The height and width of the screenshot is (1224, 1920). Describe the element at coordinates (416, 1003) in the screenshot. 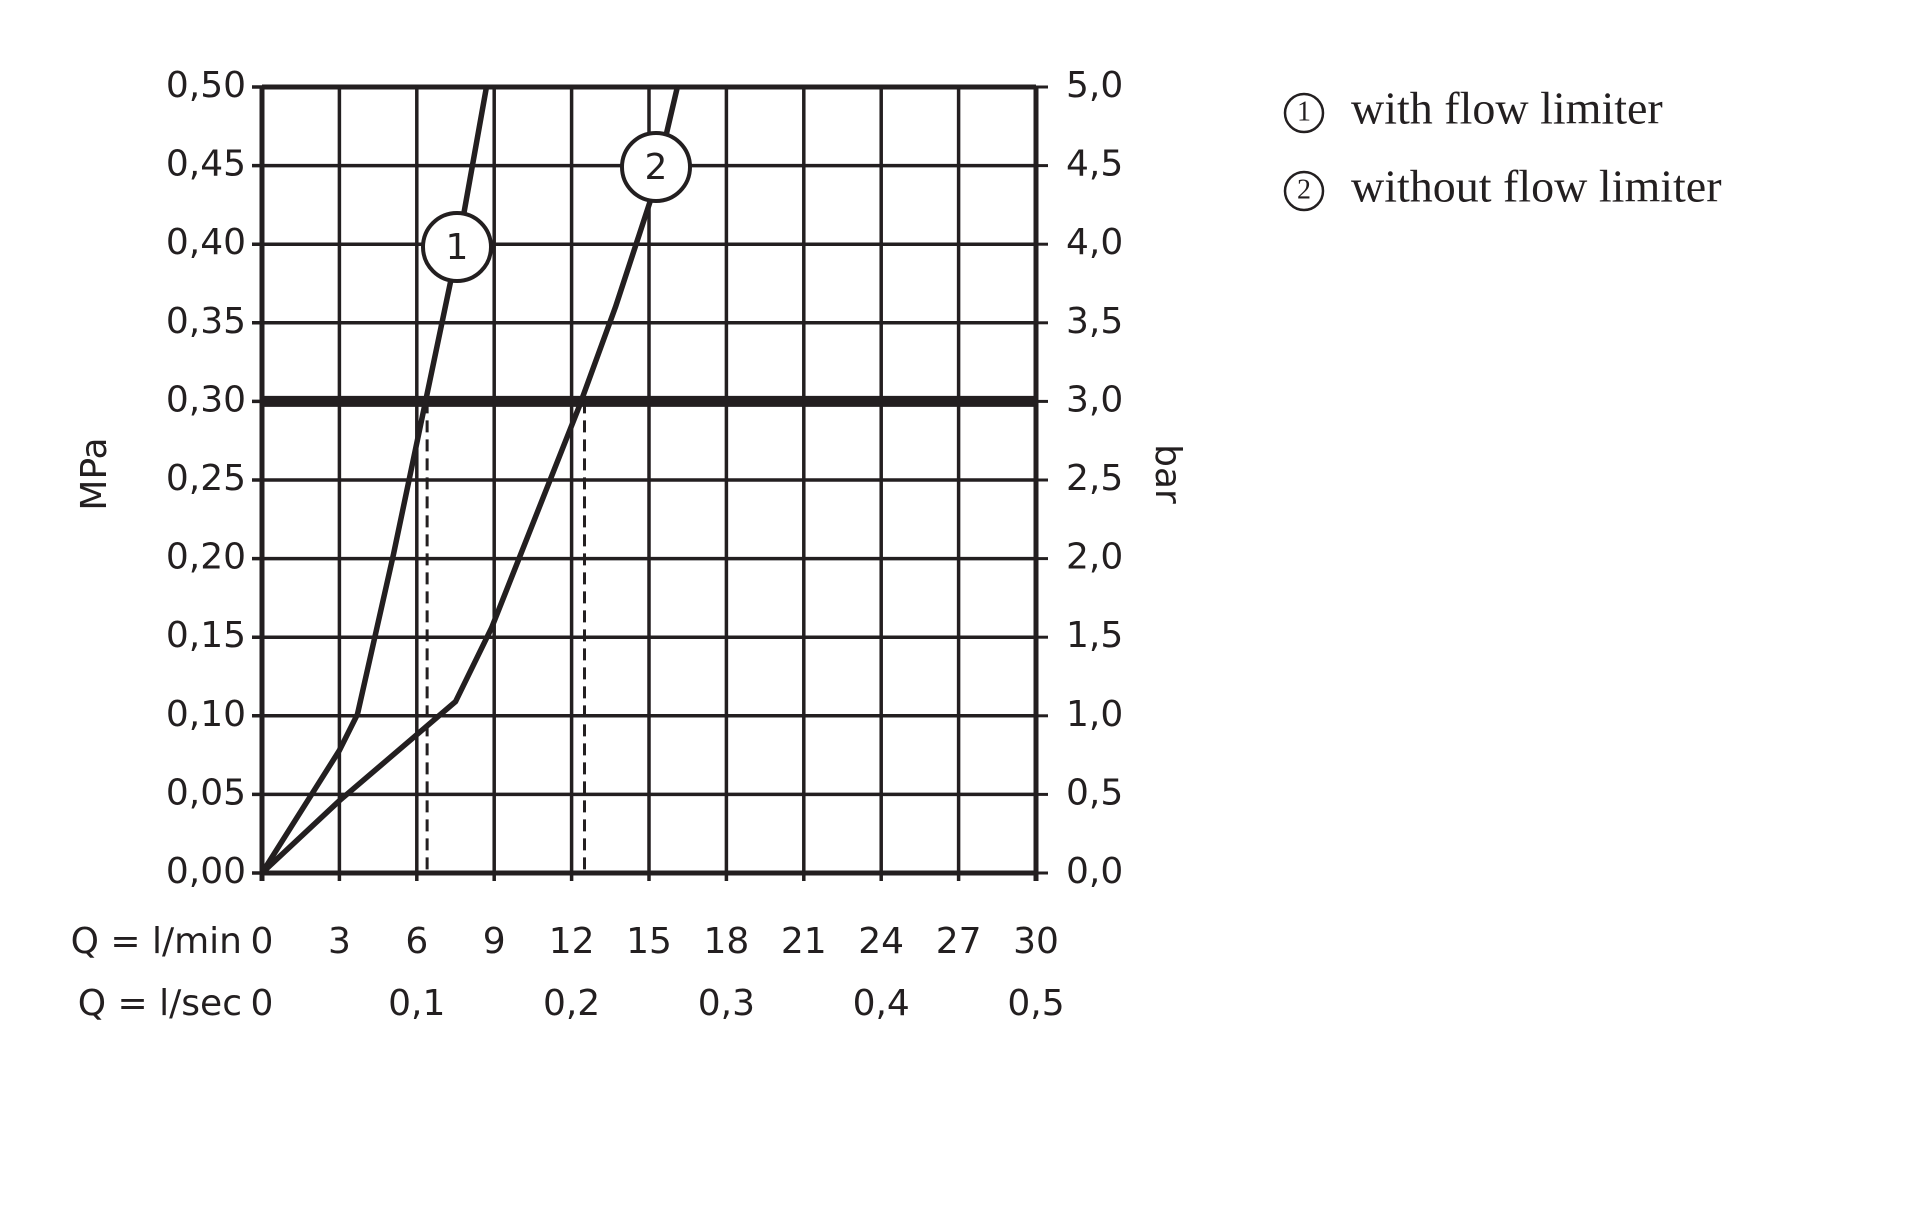

I see `x2-tick-label: 0,1` at that location.